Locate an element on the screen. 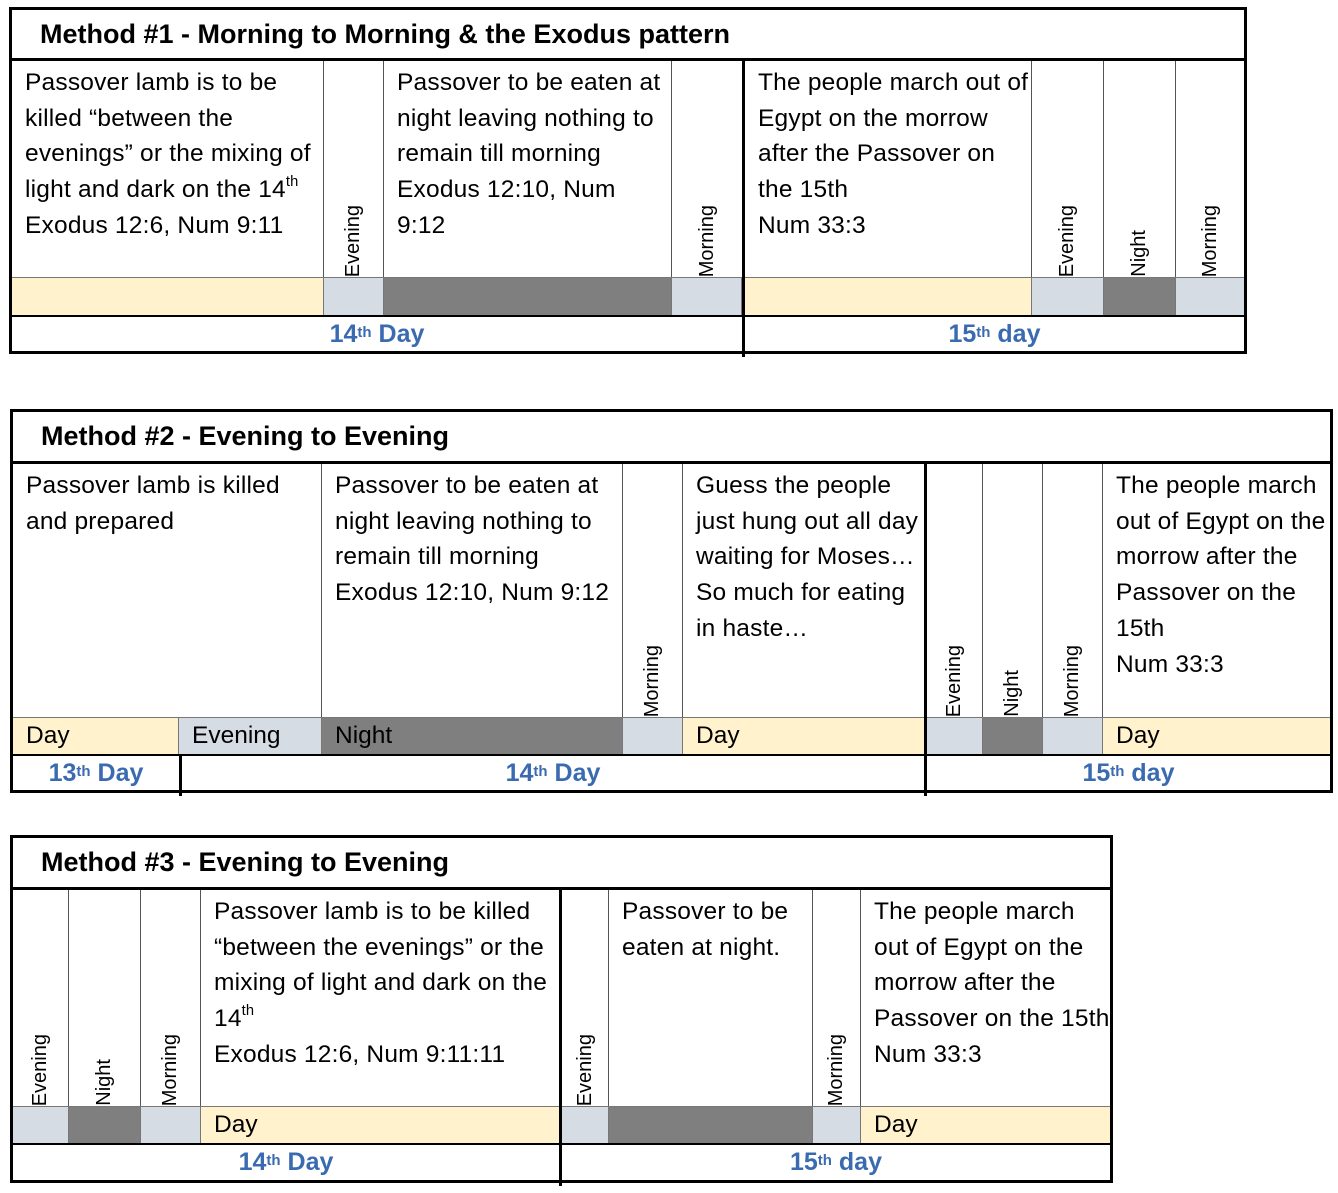 This screenshot has height=1193, width=1338. m3-bar-day2: Day is located at coordinates (985, 1124).